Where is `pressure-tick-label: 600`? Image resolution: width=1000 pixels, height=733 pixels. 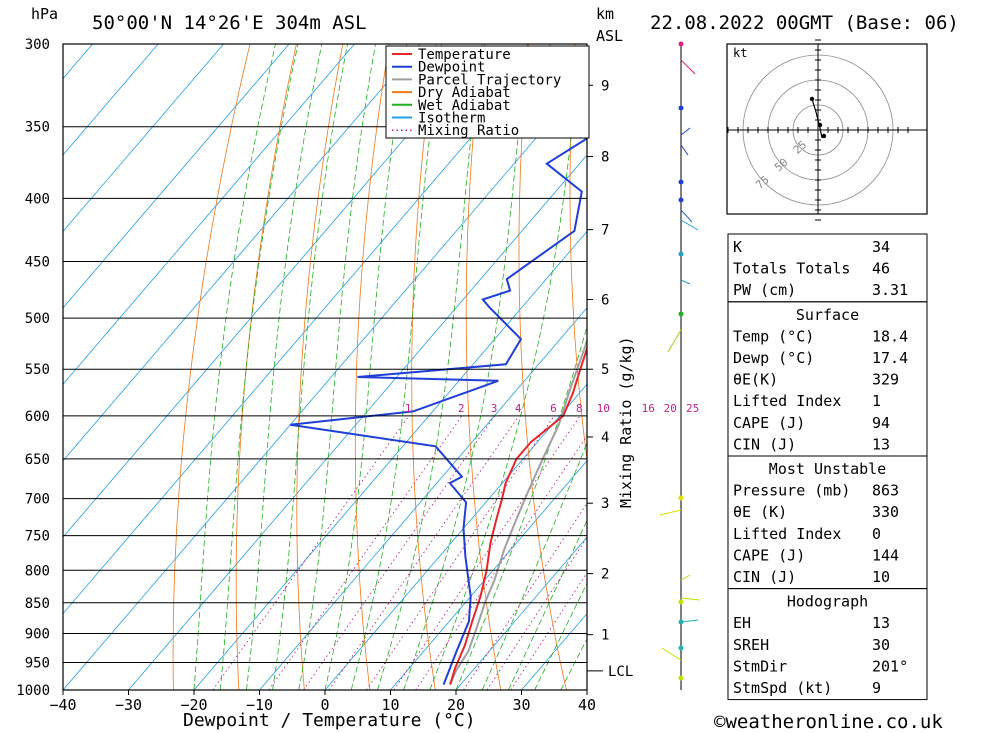 pressure-tick-label: 600 is located at coordinates (37, 417).